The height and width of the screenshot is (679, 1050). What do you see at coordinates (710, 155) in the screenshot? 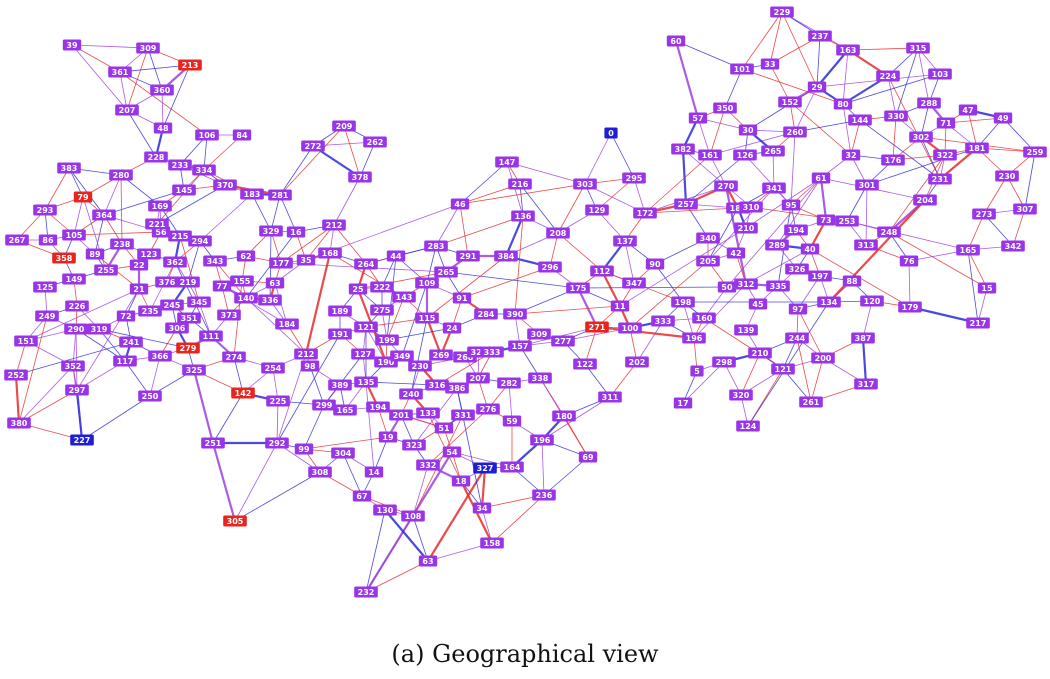
I see `node-label: 161` at bounding box center [710, 155].